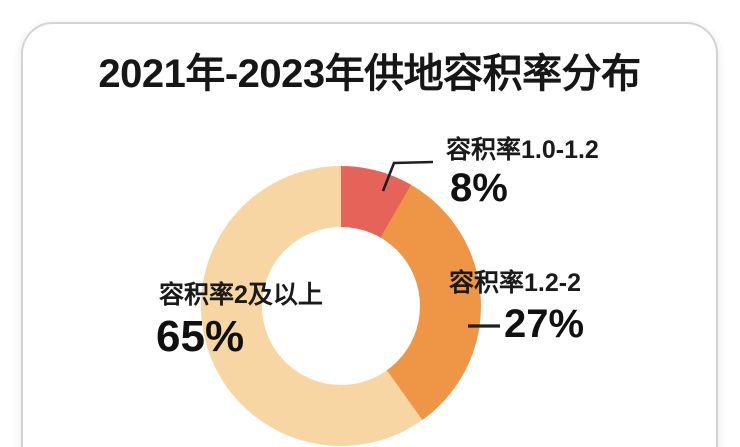 The height and width of the screenshot is (447, 740). Describe the element at coordinates (515, 283) in the screenshot. I see `segment-2-label: 容积率1.2-2` at that location.